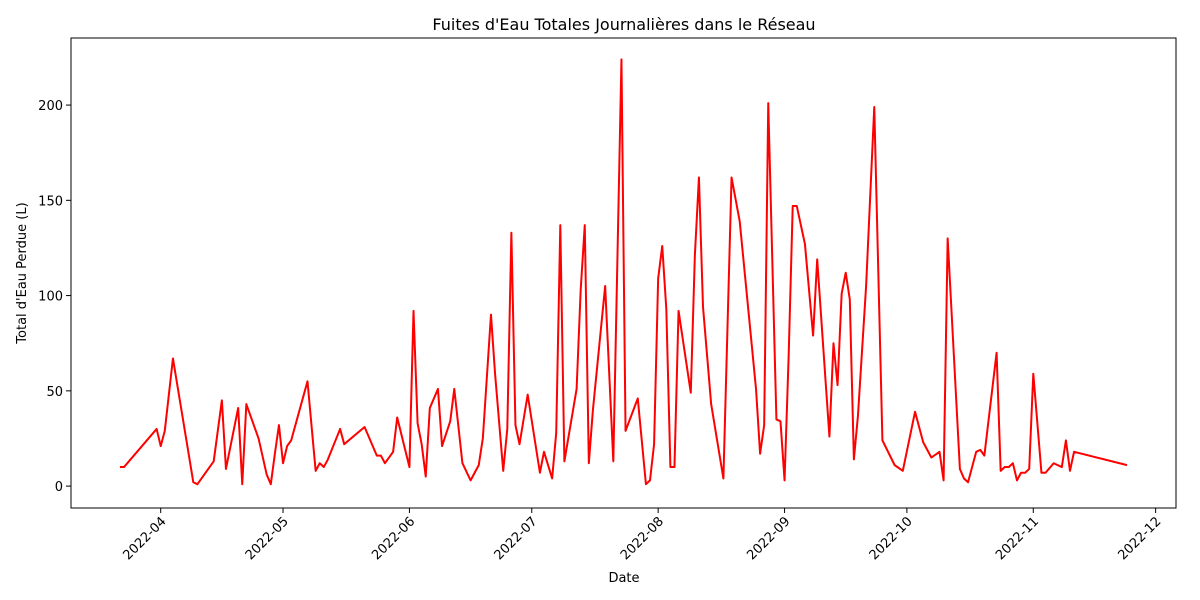  Describe the element at coordinates (623, 578) in the screenshot. I see `x-axis-label: Date` at that location.